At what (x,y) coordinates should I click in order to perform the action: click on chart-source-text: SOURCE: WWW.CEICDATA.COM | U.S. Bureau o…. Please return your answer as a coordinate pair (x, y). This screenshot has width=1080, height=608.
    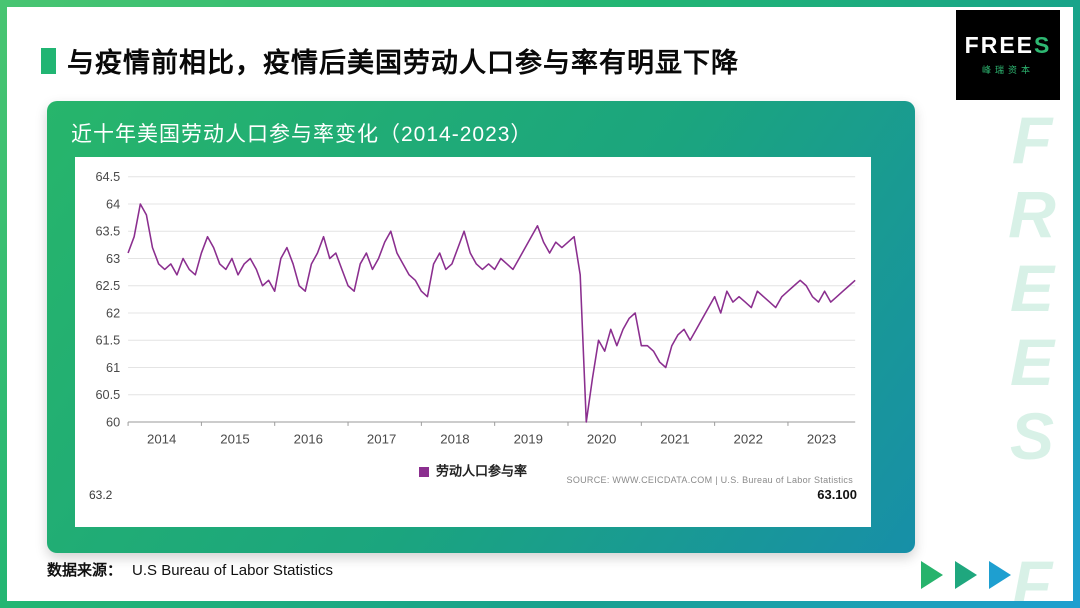
    Looking at the image, I should click on (709, 480).